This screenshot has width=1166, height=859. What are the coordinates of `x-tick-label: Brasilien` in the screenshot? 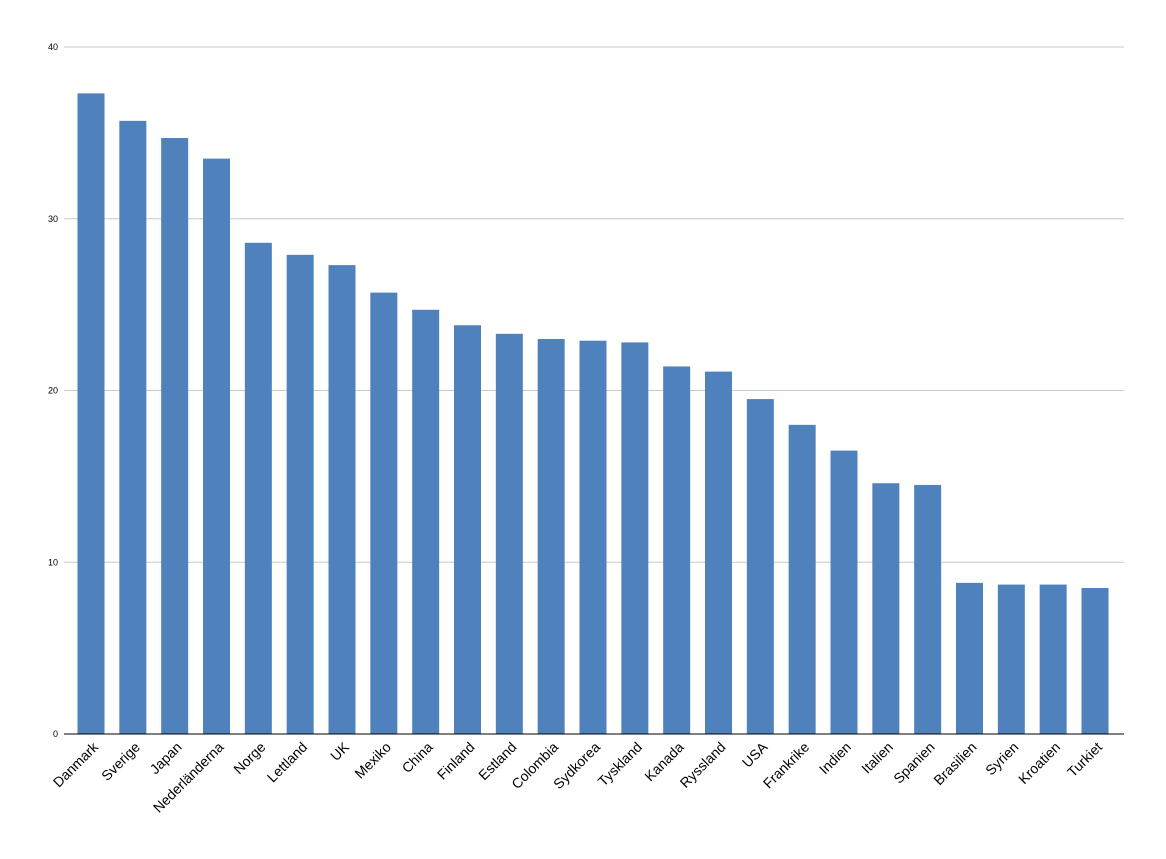 It's located at (954, 763).